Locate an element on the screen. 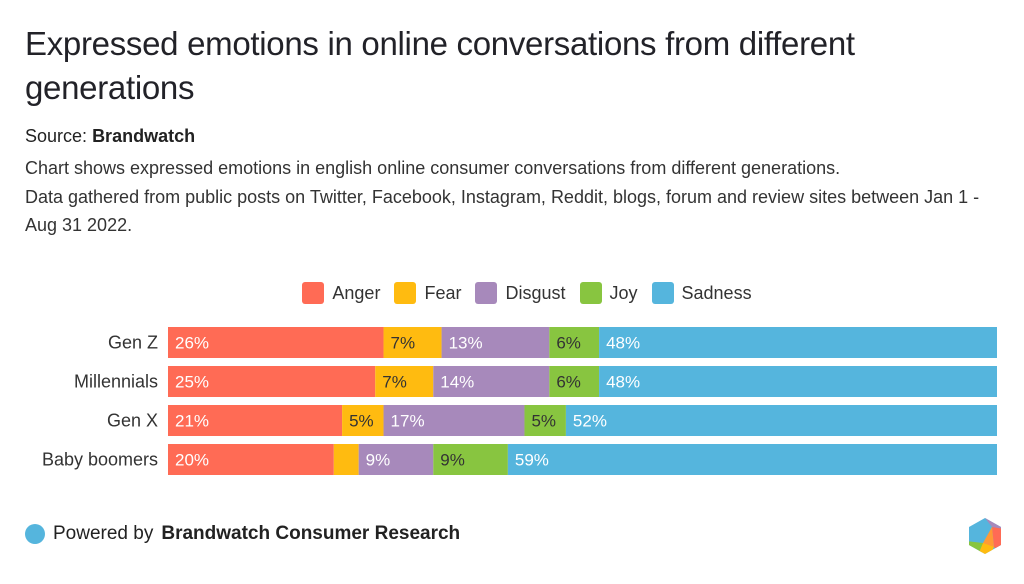 This screenshot has height=584, width=1024. category-label: Baby boomers is located at coordinates (100, 460).